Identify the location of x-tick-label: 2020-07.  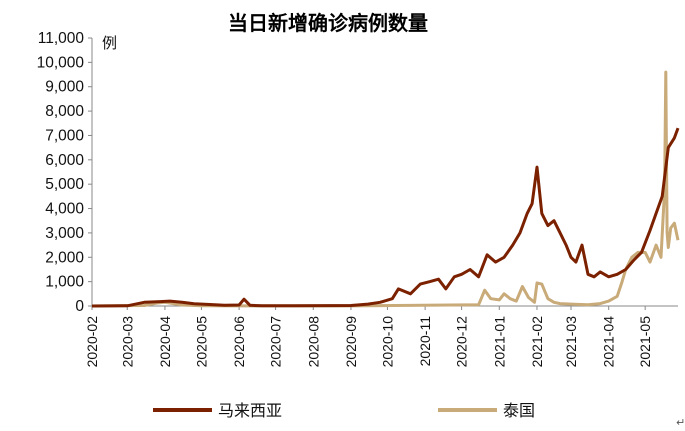
(276, 342).